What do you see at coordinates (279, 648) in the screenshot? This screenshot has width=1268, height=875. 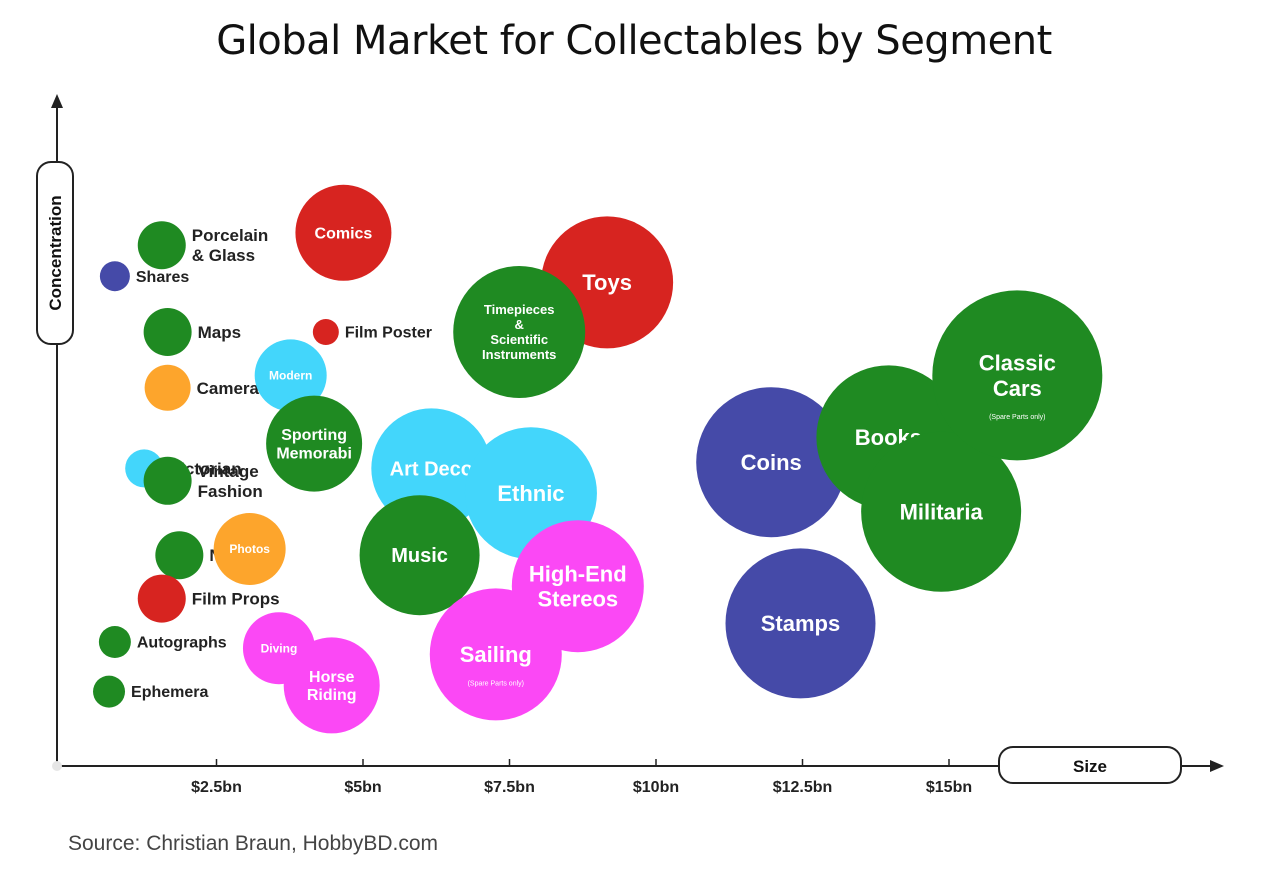 I see `bubble-label: Diving` at bounding box center [279, 648].